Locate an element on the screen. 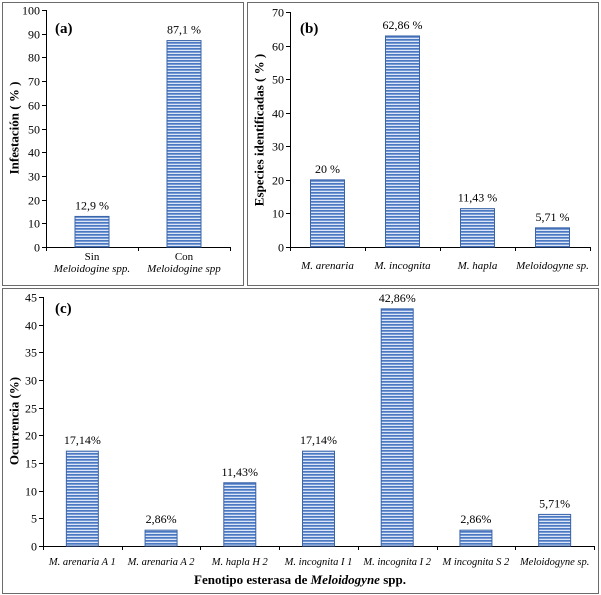  category-label: M. hapla H 2 is located at coordinates (240, 562).